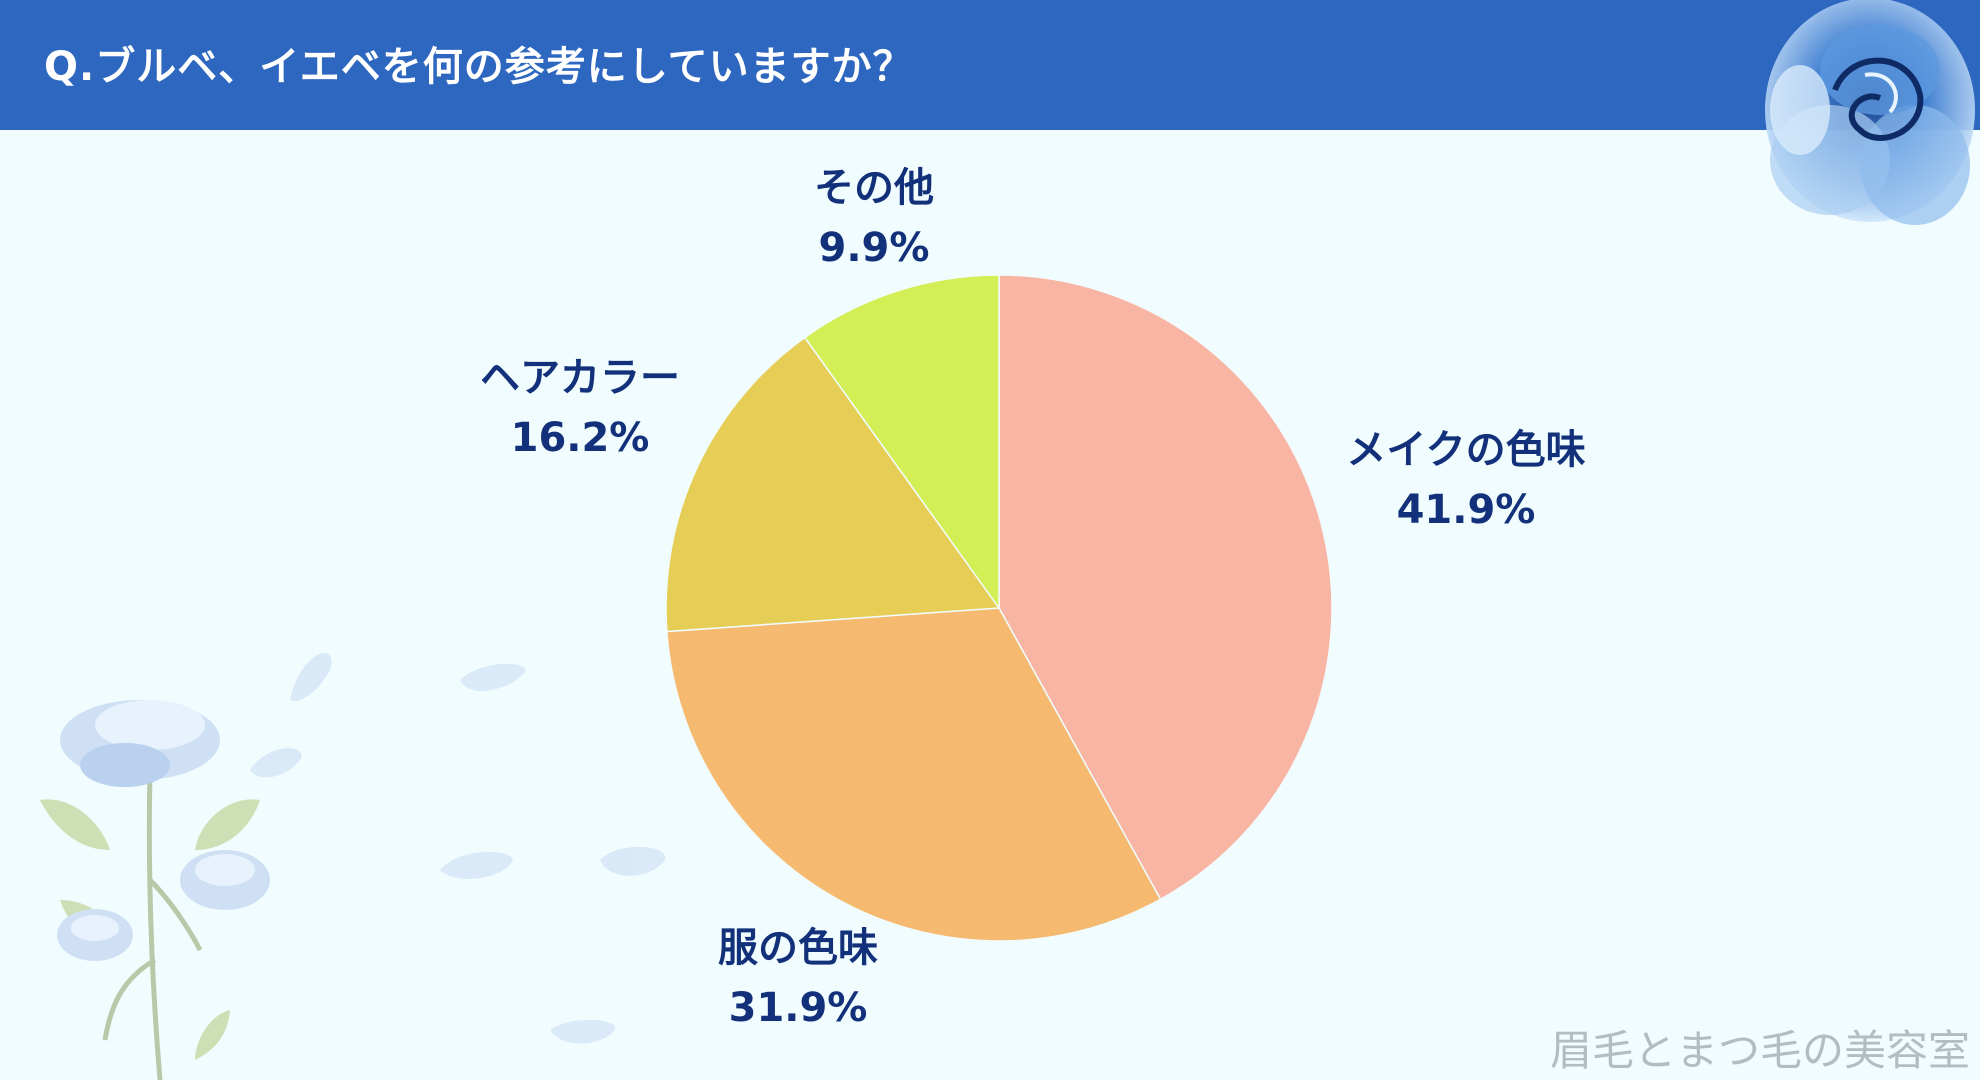 Image resolution: width=1980 pixels, height=1080 pixels. I want to click on slice-makeup, so click(1165, 587).